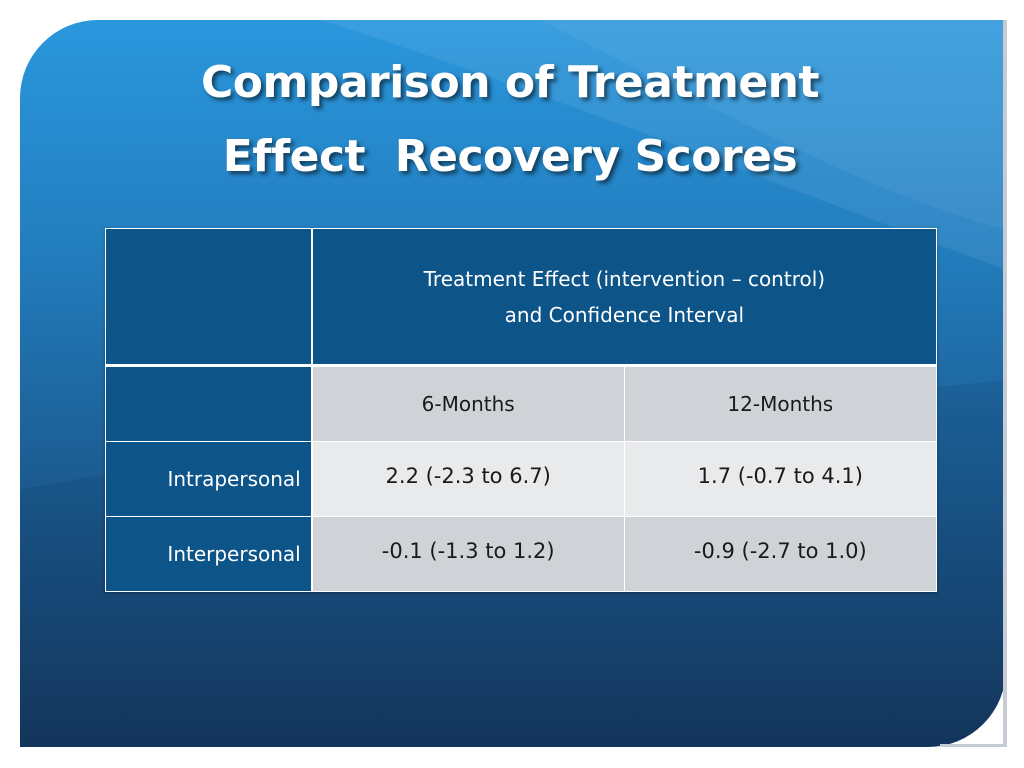 The image size is (1024, 768). What do you see at coordinates (468, 403) in the screenshot?
I see `column-header-6-months: 6-Months` at bounding box center [468, 403].